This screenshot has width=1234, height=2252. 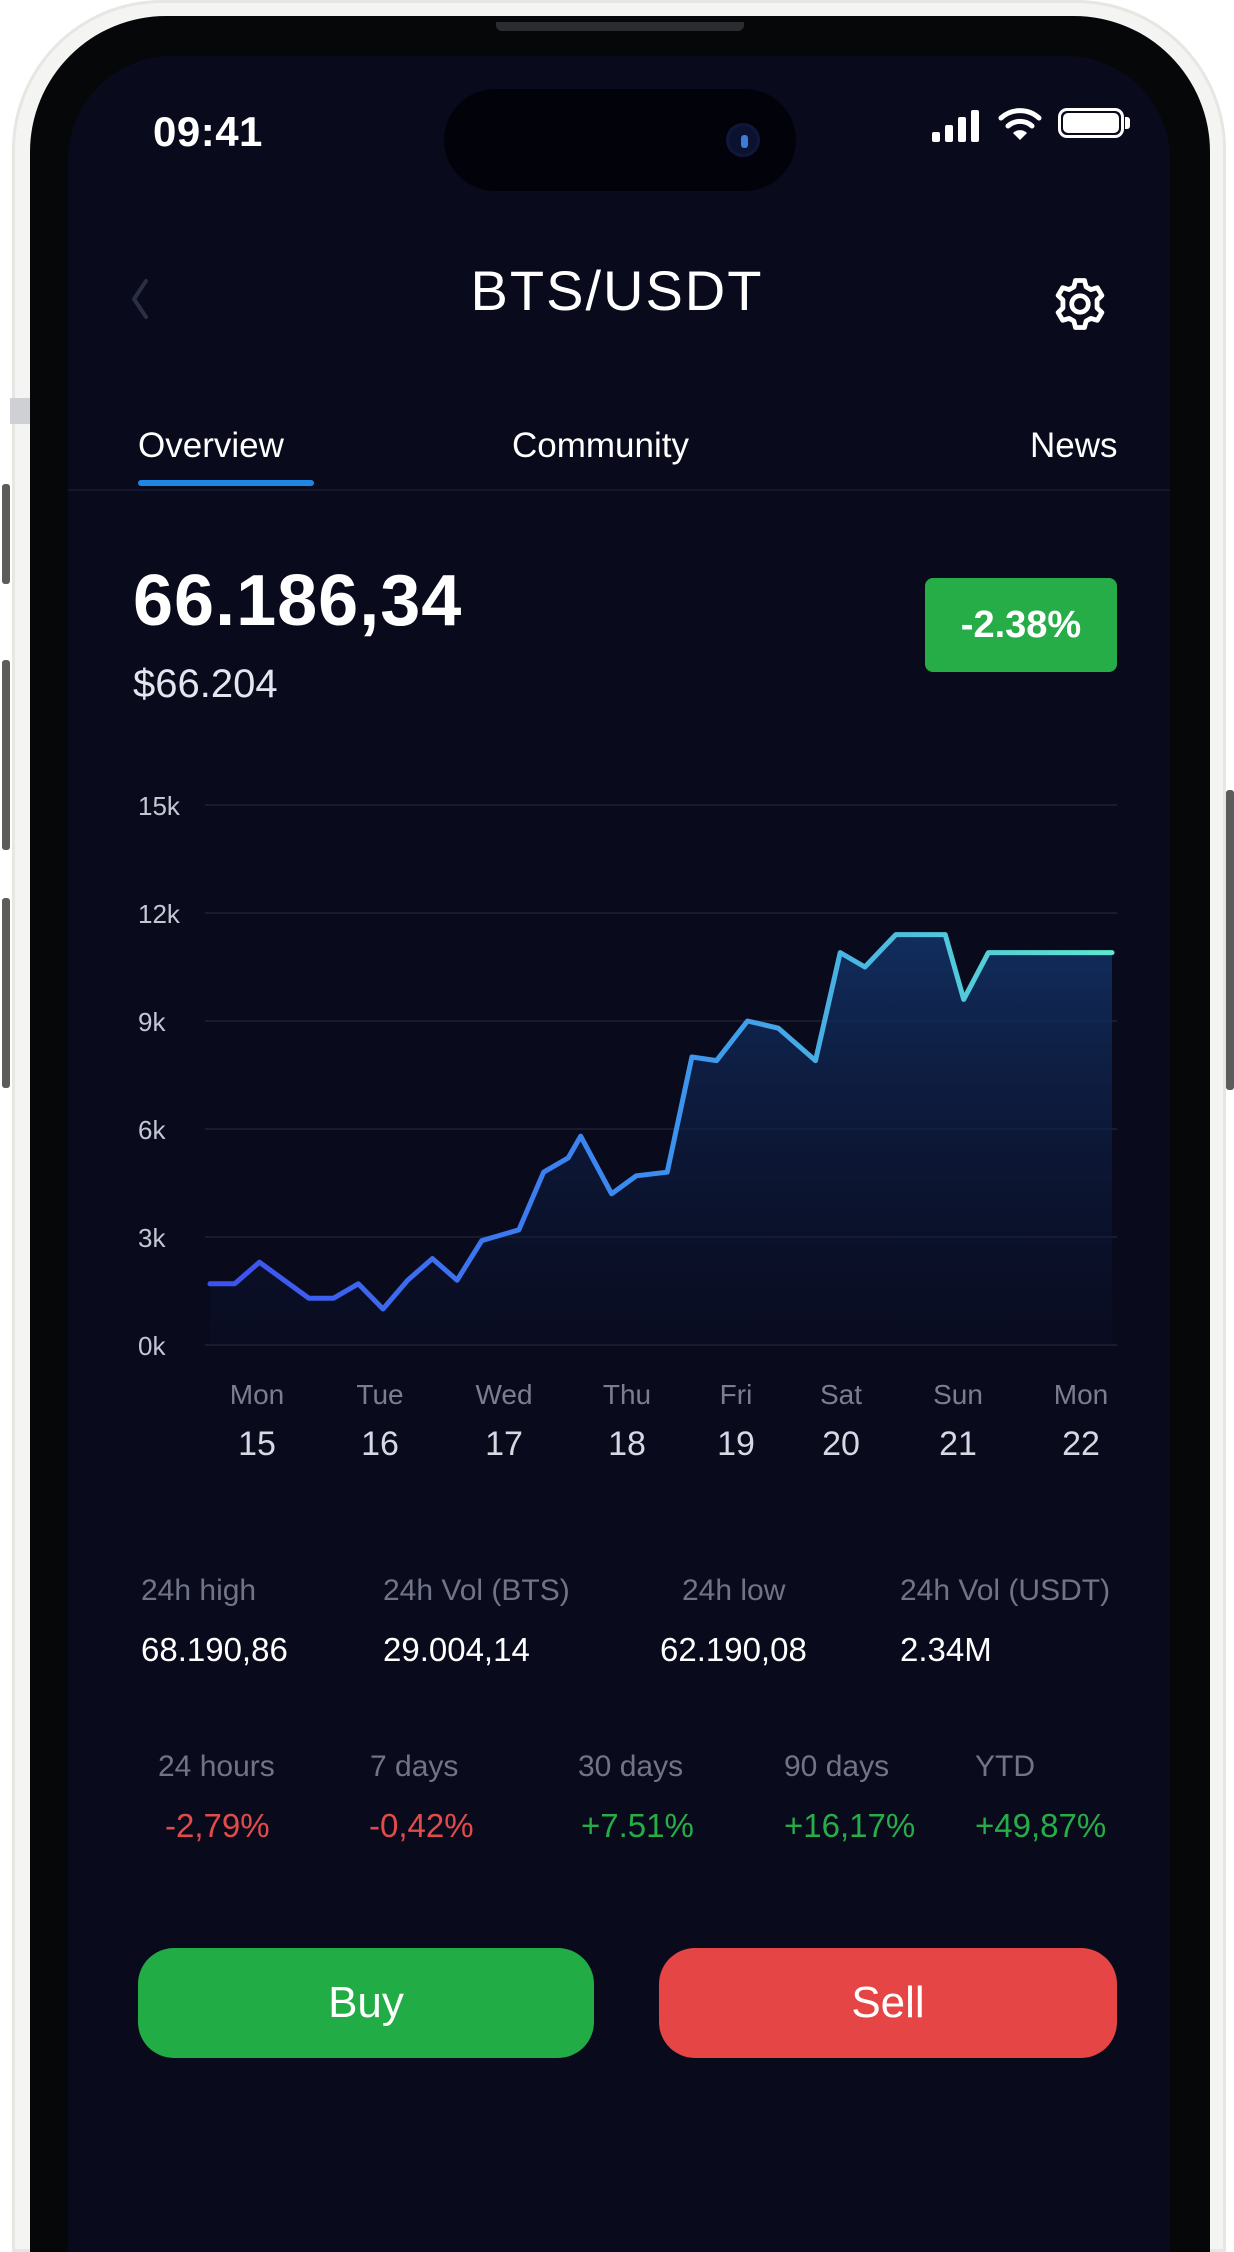 I want to click on camera-indicator, so click(x=744, y=141).